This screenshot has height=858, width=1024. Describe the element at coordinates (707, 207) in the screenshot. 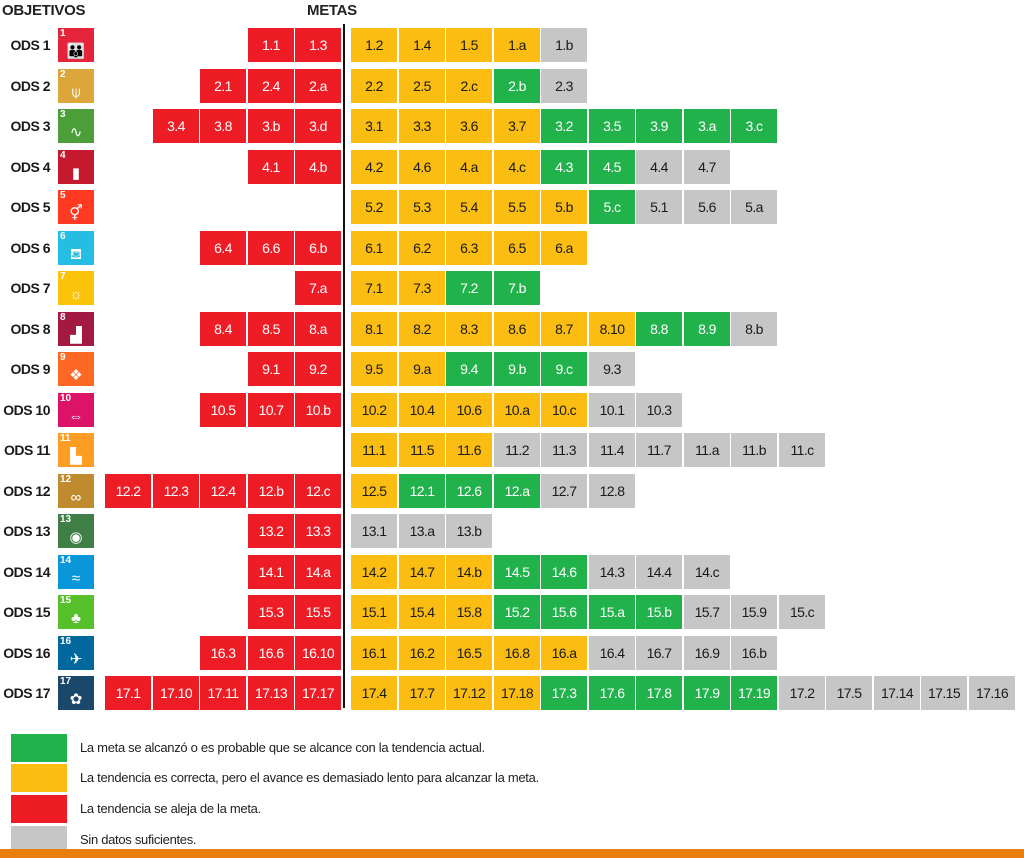

I see `meta-5-6: 5.6` at that location.